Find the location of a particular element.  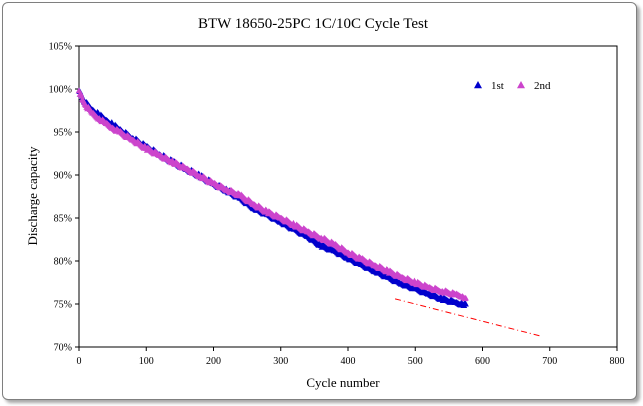

x-axis-label: Cycle number is located at coordinates (343, 382).